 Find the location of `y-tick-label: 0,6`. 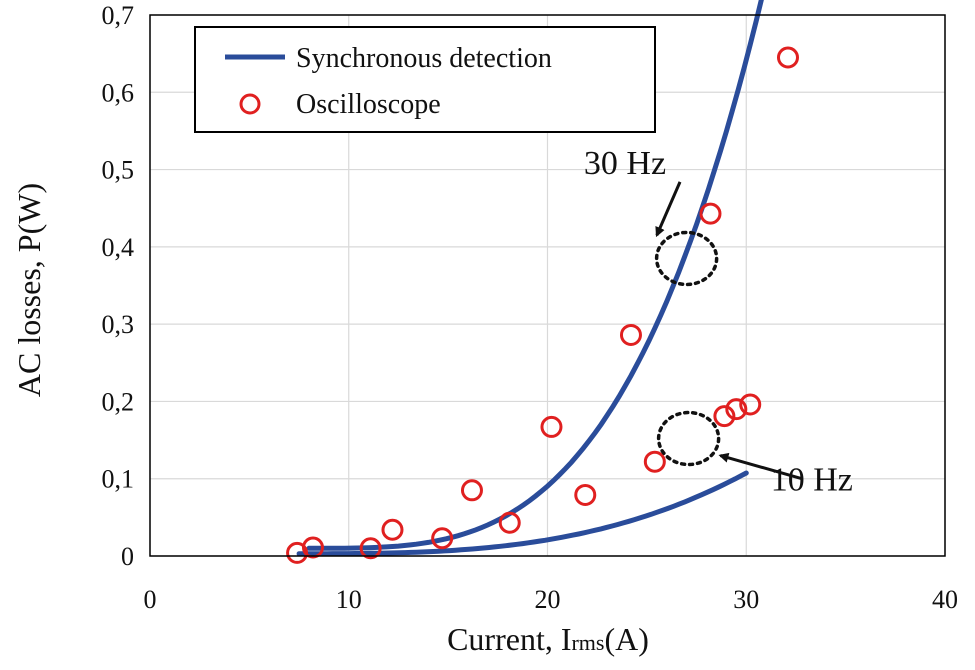

y-tick-label: 0,6 is located at coordinates (118, 92).